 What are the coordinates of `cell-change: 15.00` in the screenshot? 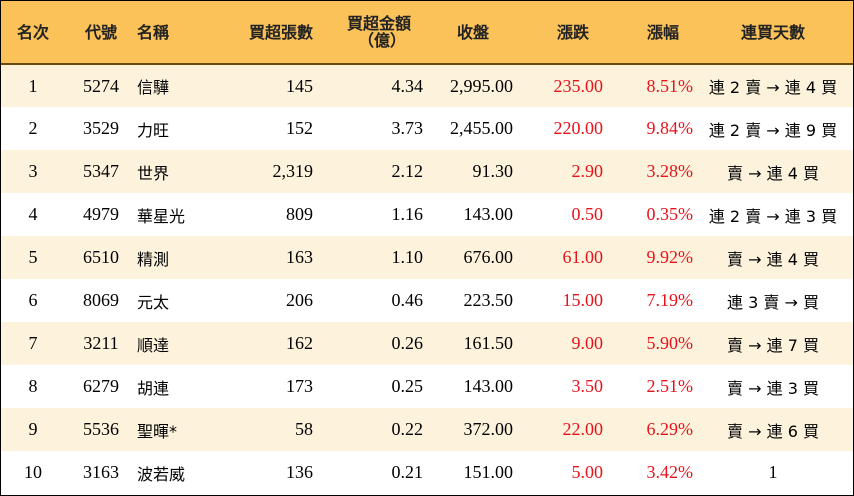 It's located at (583, 300).